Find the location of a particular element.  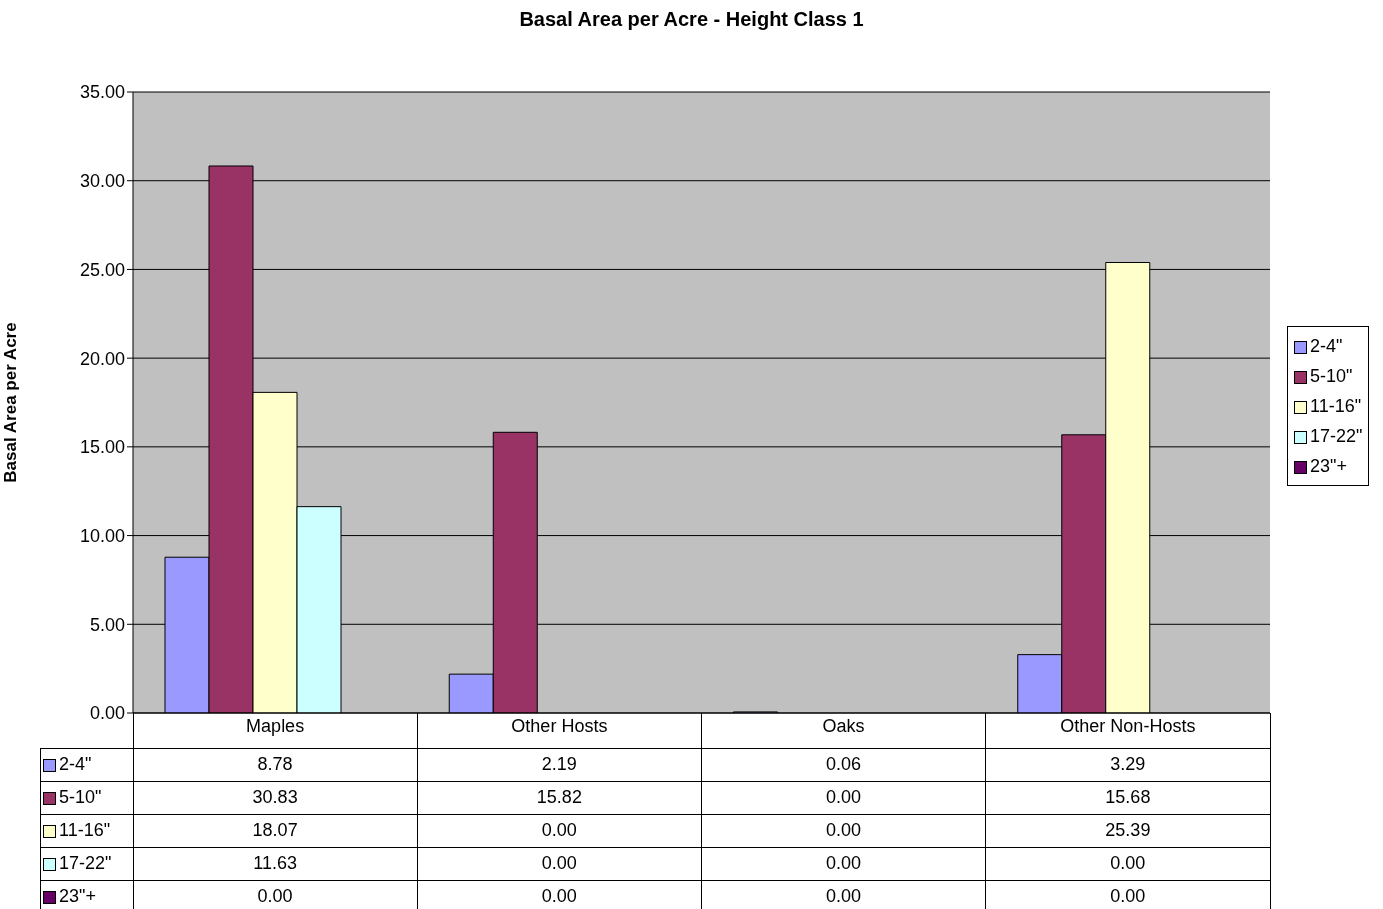

y-axis-title: Basal Area per Acre is located at coordinates (11, 402).